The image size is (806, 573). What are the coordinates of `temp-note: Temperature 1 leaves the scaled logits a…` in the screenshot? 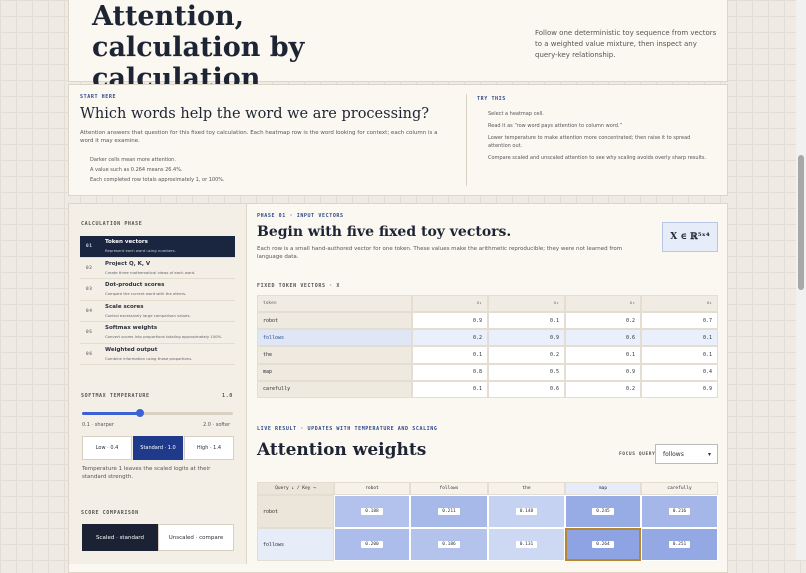 It's located at (146, 473).